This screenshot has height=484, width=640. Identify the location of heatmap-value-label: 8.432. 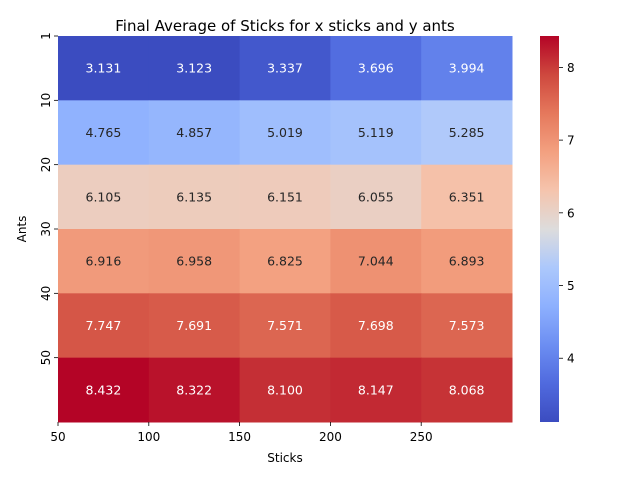
(104, 389).